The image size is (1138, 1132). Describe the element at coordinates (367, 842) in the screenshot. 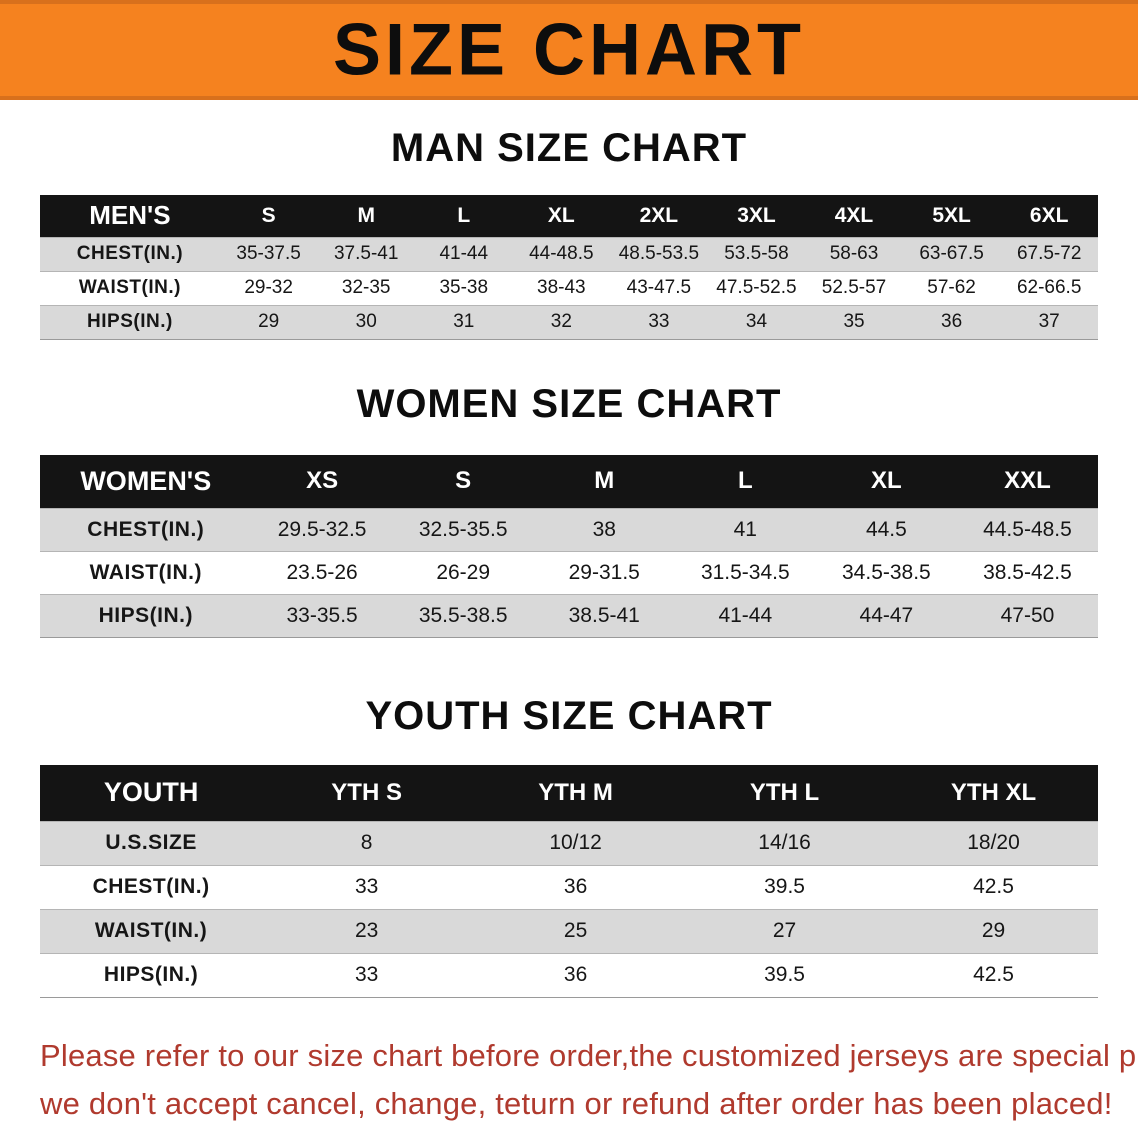

I see `size-cell: 8` at that location.